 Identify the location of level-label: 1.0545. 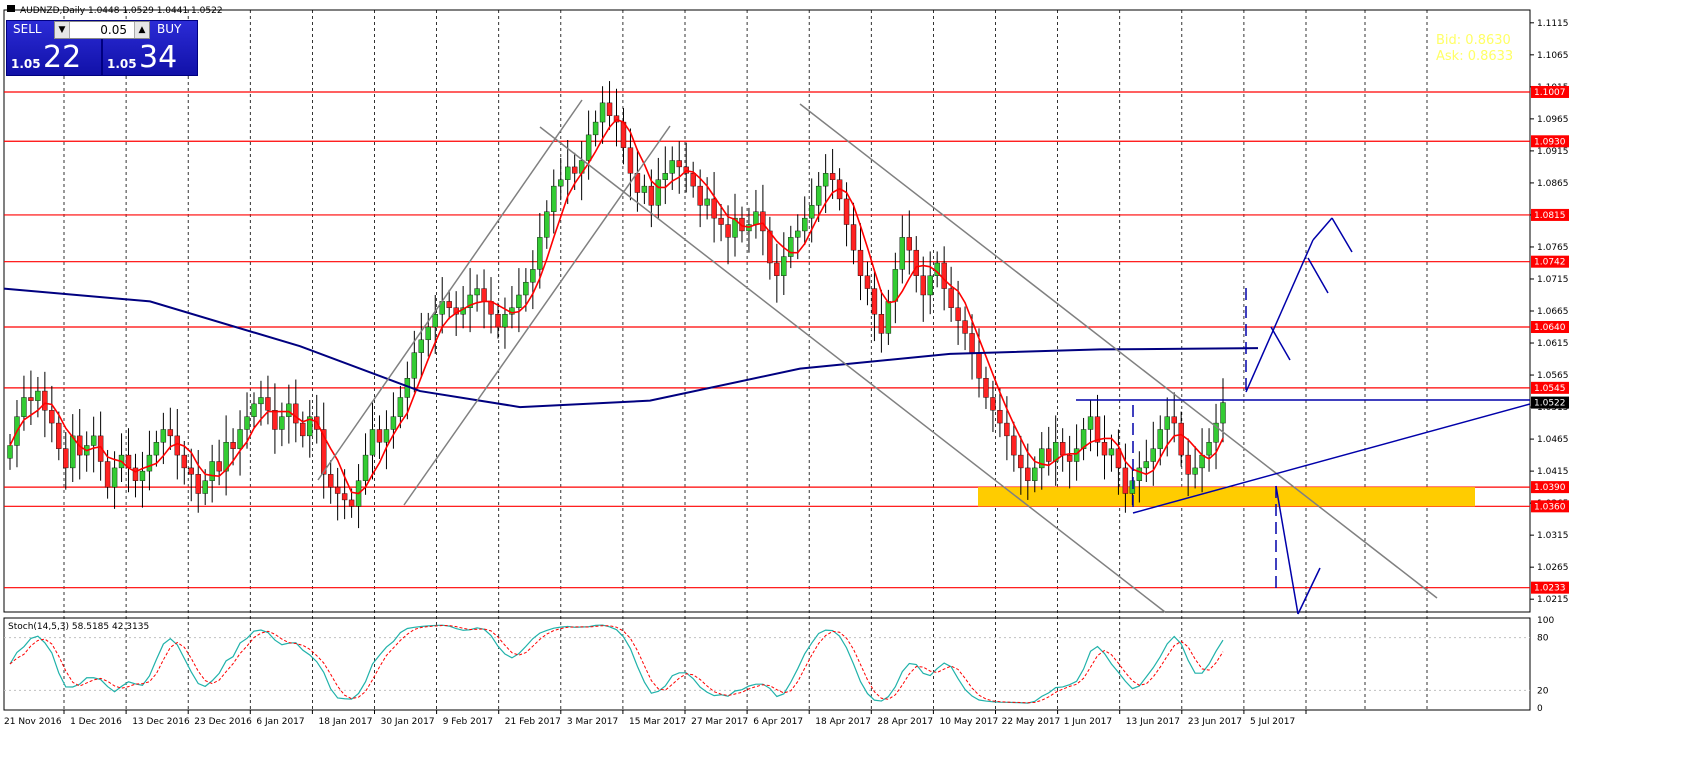
(1550, 389).